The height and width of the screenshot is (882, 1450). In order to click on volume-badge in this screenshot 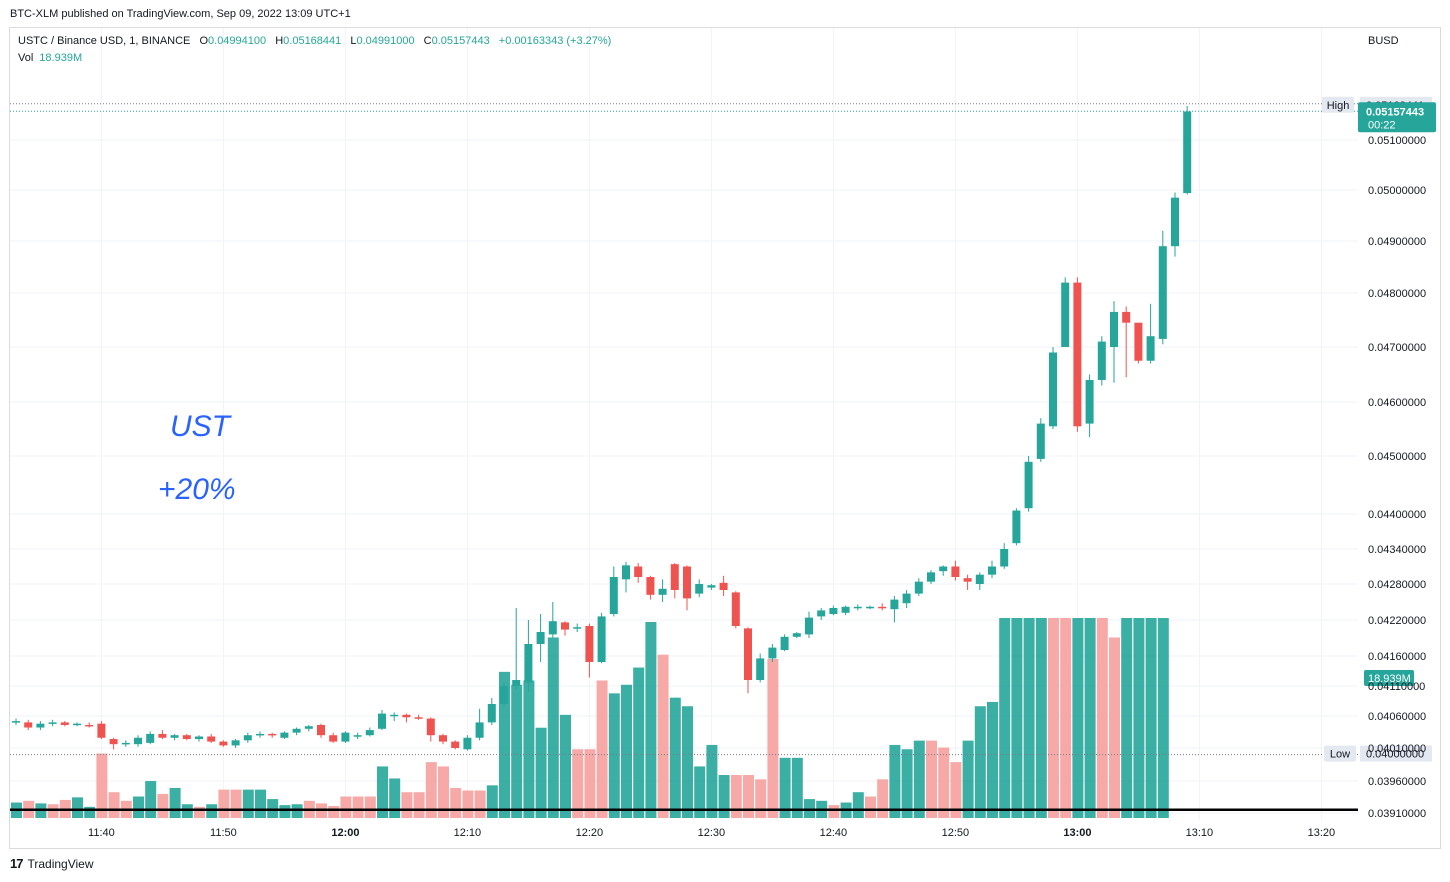, I will do `click(1389, 678)`.